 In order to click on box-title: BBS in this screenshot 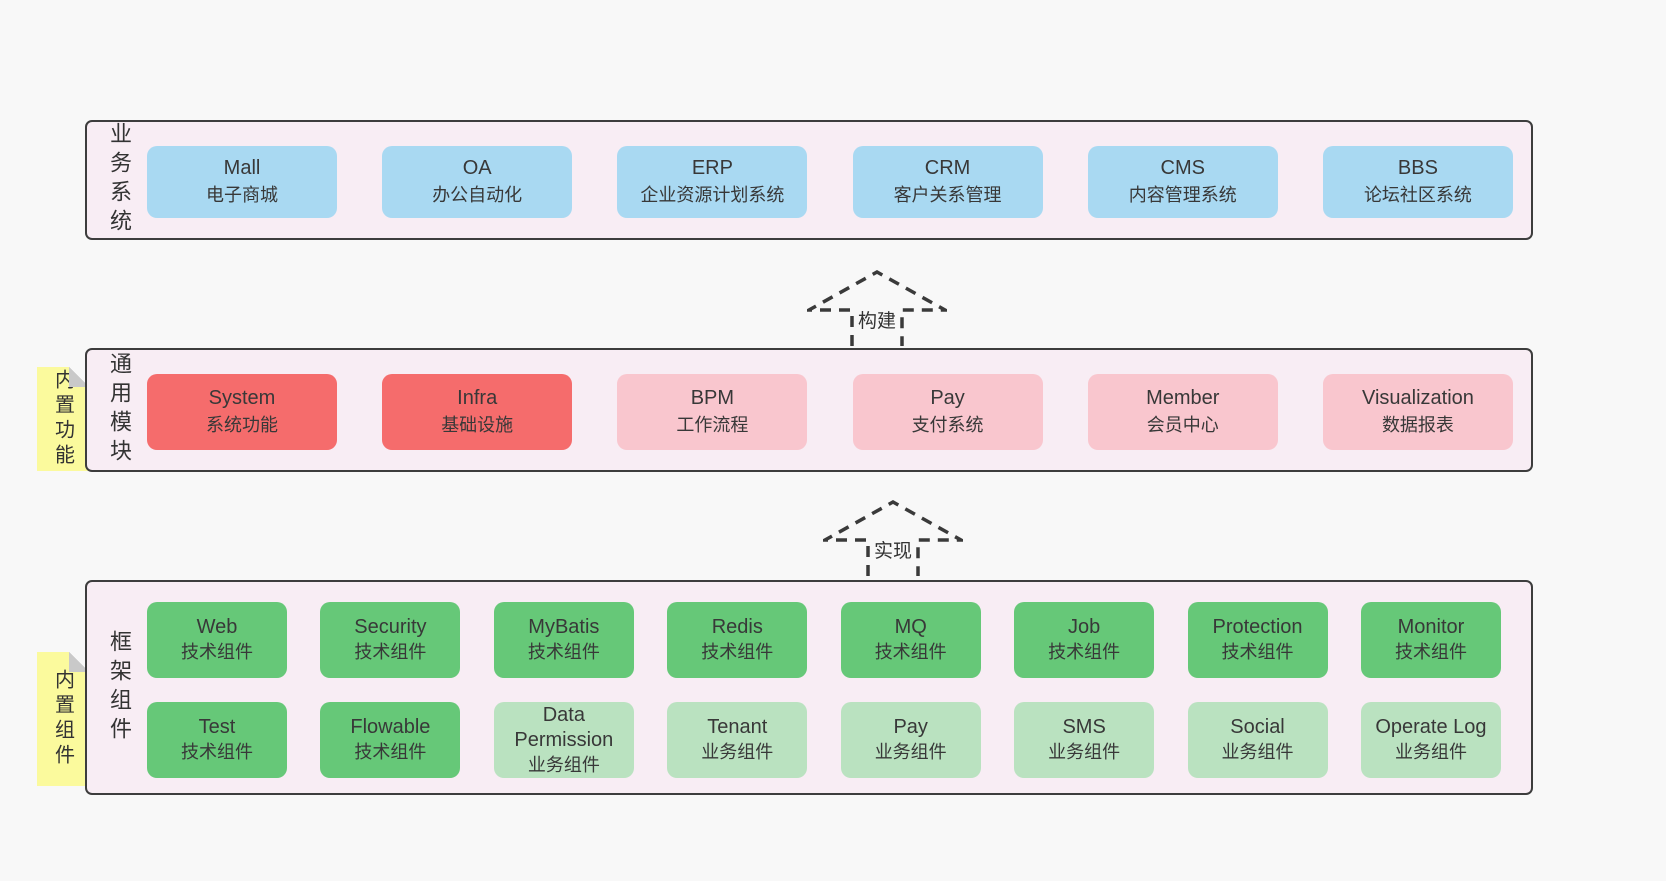, I will do `click(1417, 168)`.